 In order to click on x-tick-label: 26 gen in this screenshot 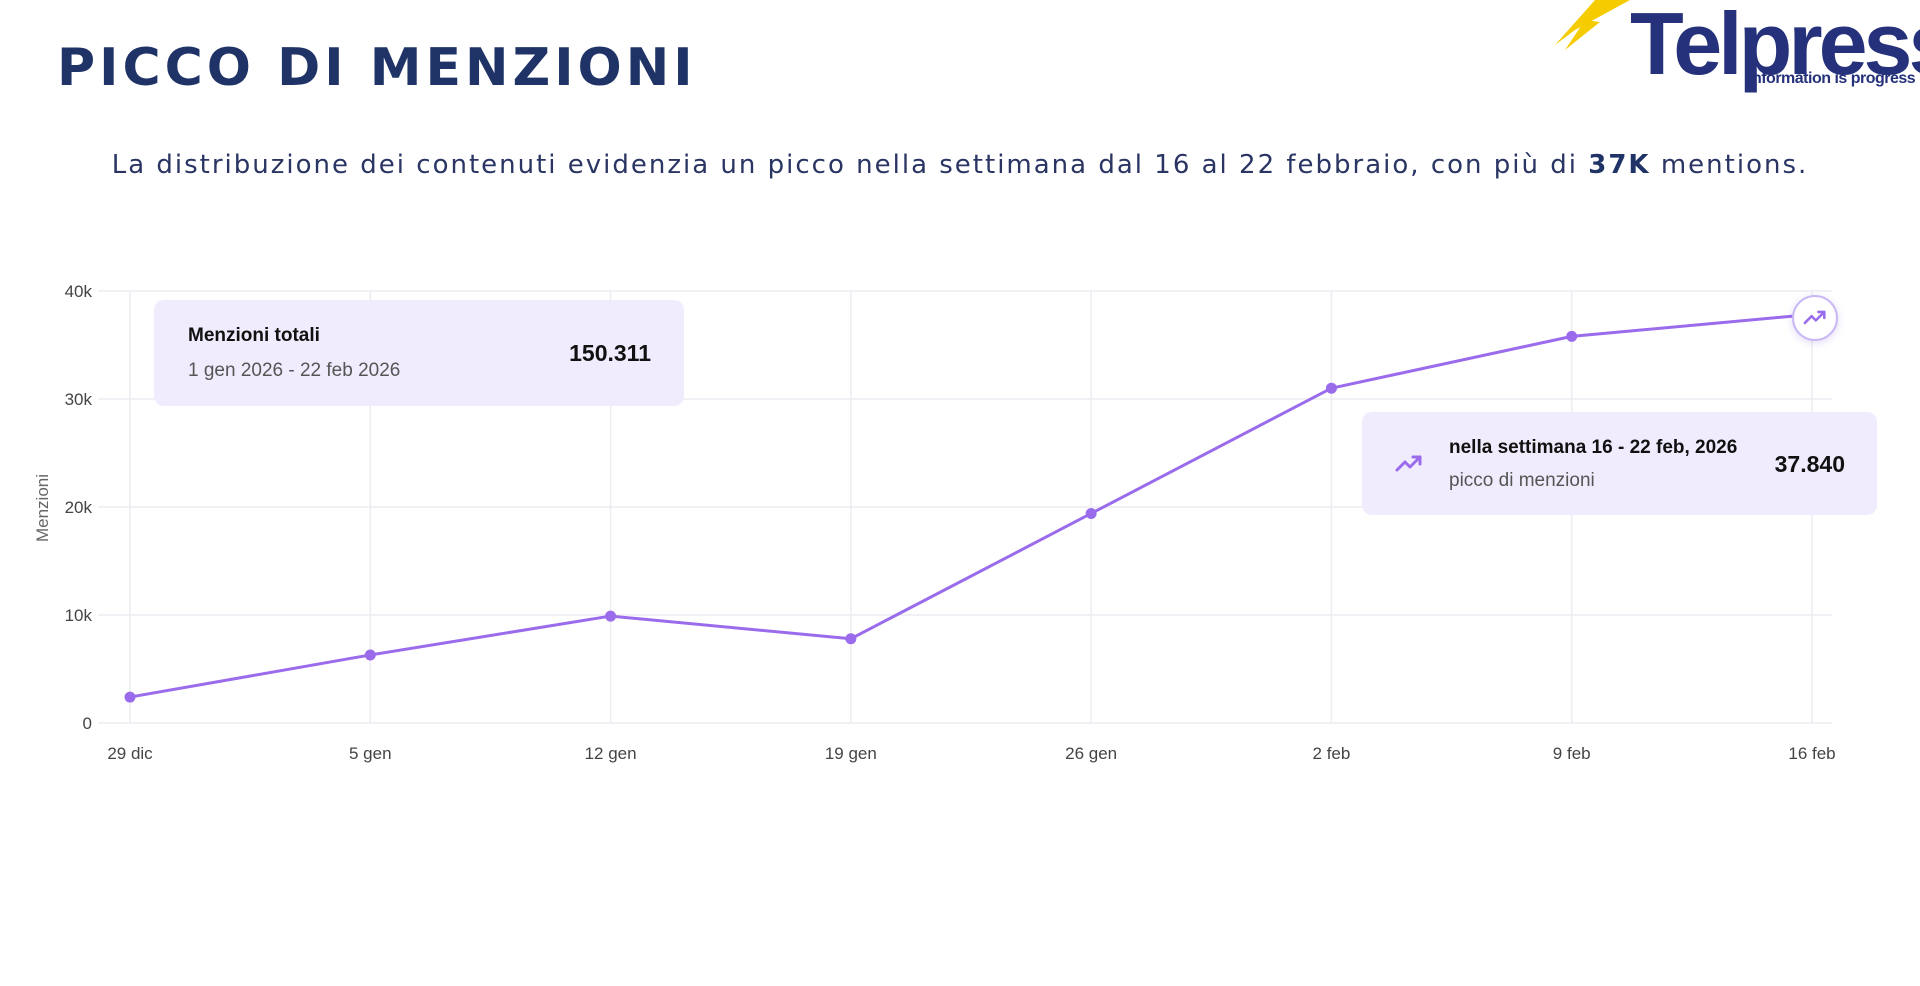, I will do `click(1091, 753)`.